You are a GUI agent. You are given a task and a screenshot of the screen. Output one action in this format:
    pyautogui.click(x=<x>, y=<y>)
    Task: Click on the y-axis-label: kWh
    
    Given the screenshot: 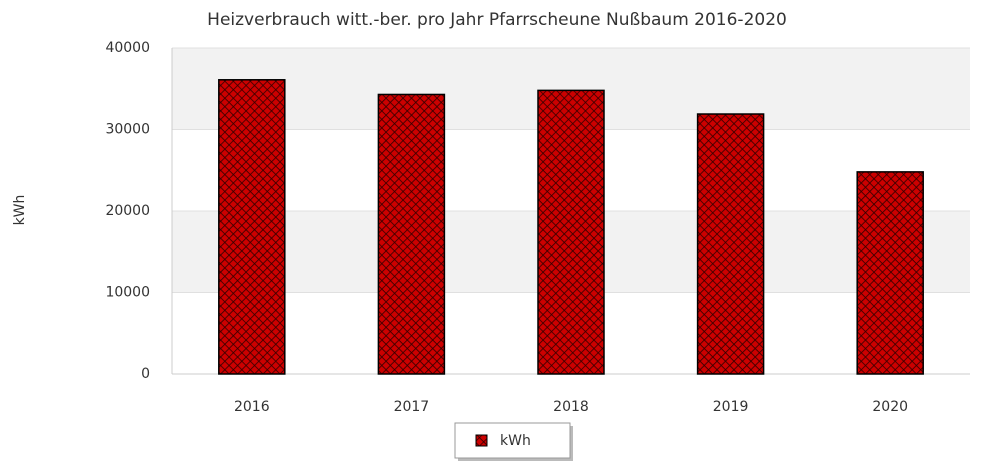 What is the action you would take?
    pyautogui.click(x=20, y=210)
    